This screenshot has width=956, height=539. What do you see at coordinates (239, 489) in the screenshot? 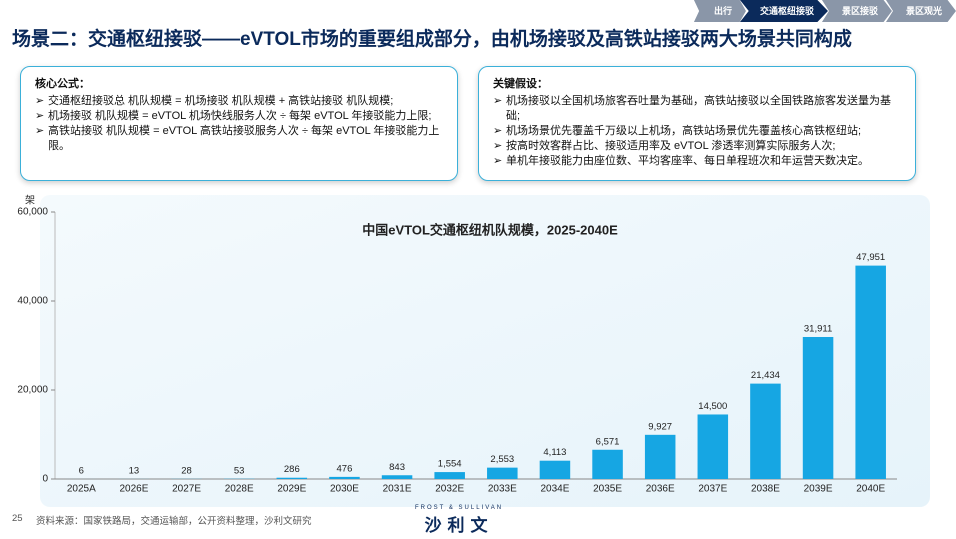
I see `x-tick-label: 2028E` at bounding box center [239, 489].